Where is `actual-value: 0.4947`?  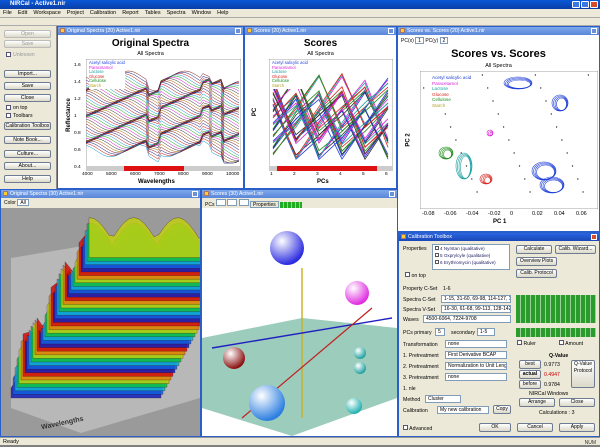
actual-value: 0.4947 is located at coordinates (552, 375).